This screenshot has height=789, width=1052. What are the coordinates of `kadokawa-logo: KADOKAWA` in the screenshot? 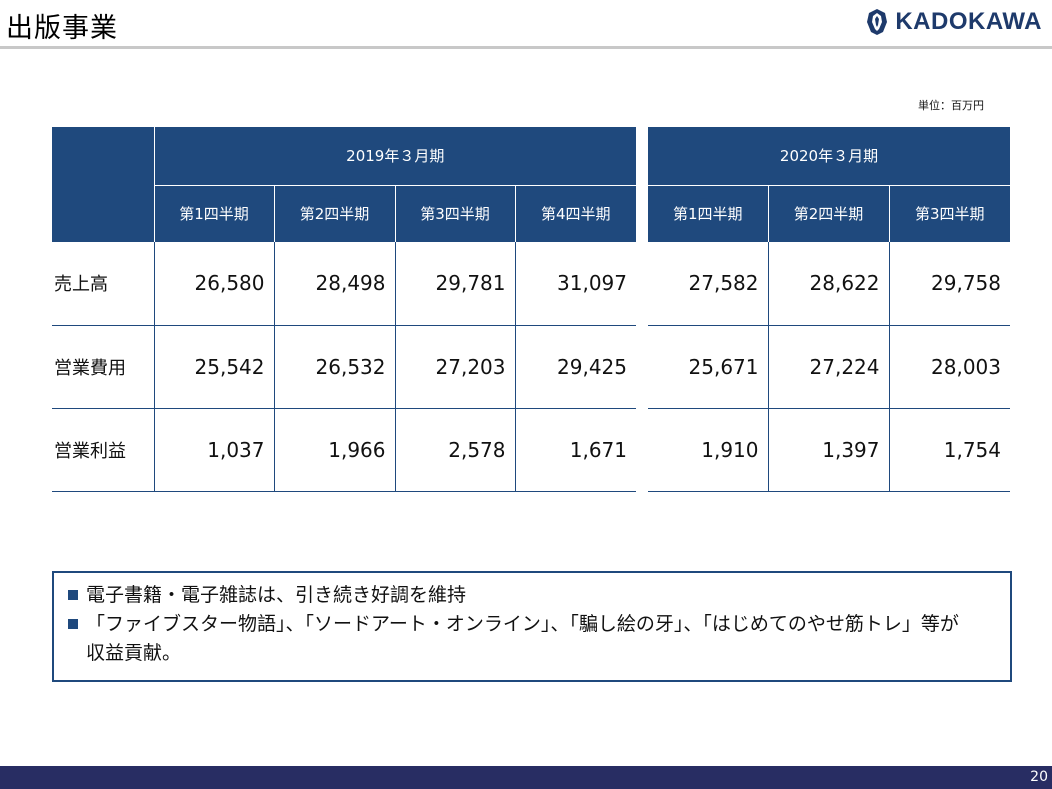 It's located at (953, 22).